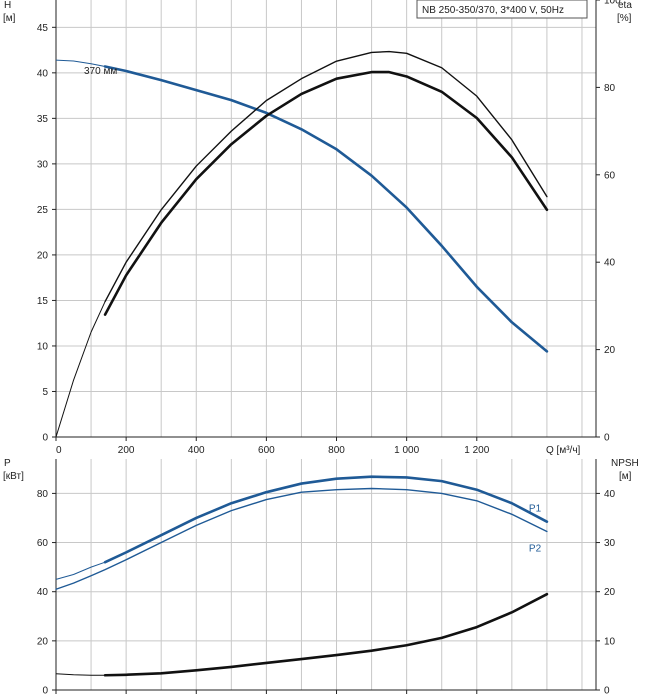 This screenshot has height=700, width=658. What do you see at coordinates (80, 369) in the screenshot?
I see `top-eta-1-extension-line` at bounding box center [80, 369].